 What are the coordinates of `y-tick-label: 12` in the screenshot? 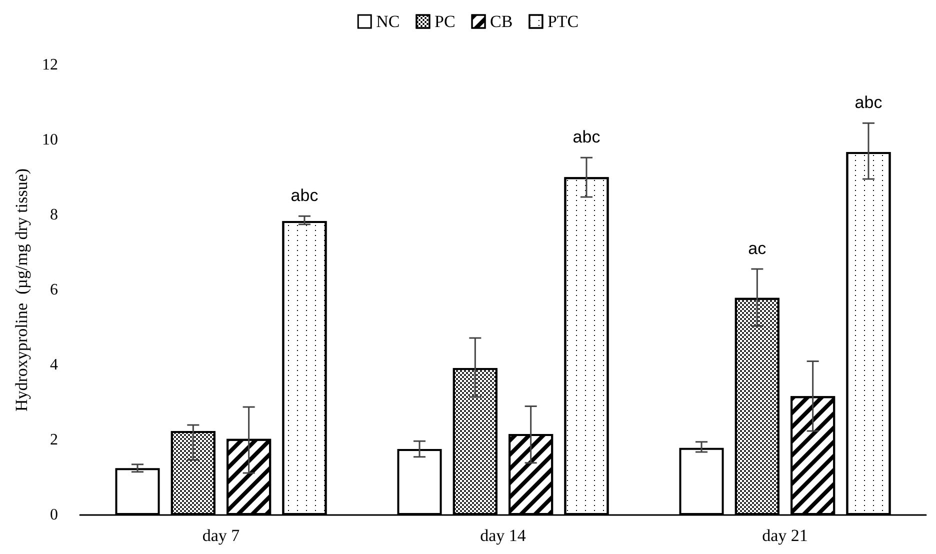 It's located at (50, 65).